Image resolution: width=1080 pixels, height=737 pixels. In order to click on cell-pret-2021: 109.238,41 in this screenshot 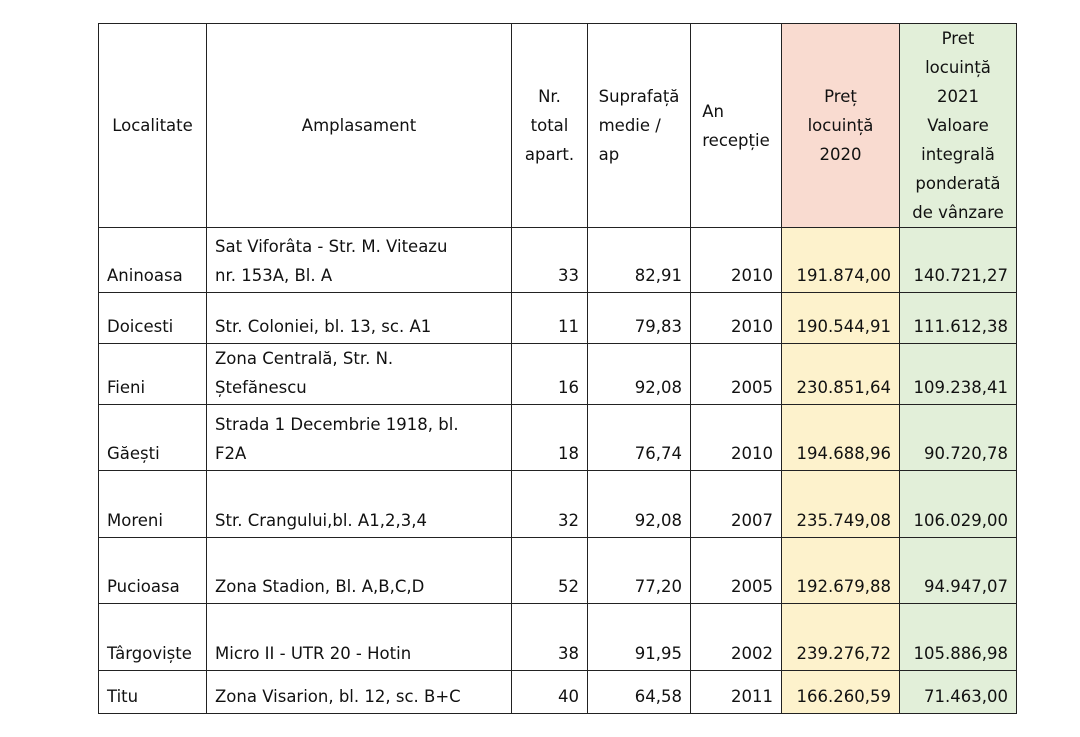, I will do `click(958, 374)`.